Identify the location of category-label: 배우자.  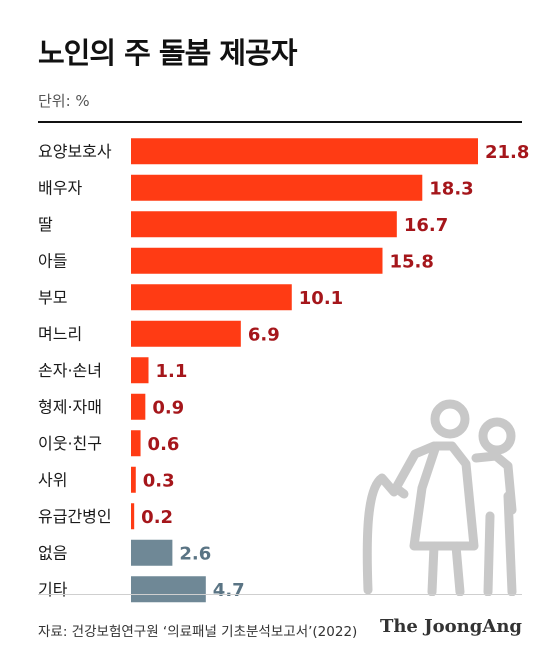
(60, 187).